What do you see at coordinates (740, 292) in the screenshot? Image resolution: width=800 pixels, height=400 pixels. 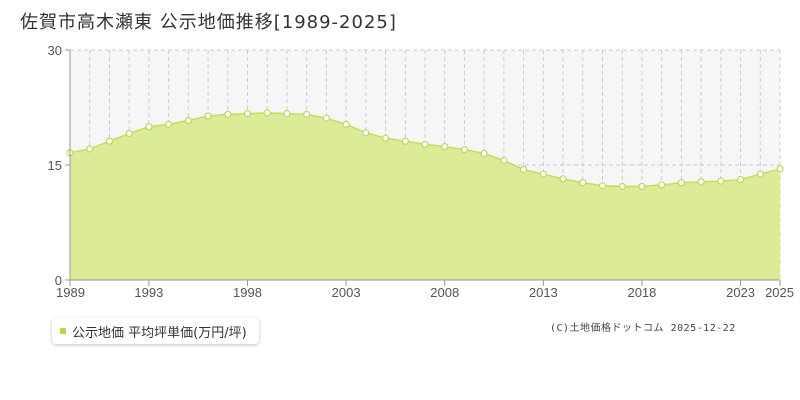 I see `x-tick-label: 2023` at bounding box center [740, 292].